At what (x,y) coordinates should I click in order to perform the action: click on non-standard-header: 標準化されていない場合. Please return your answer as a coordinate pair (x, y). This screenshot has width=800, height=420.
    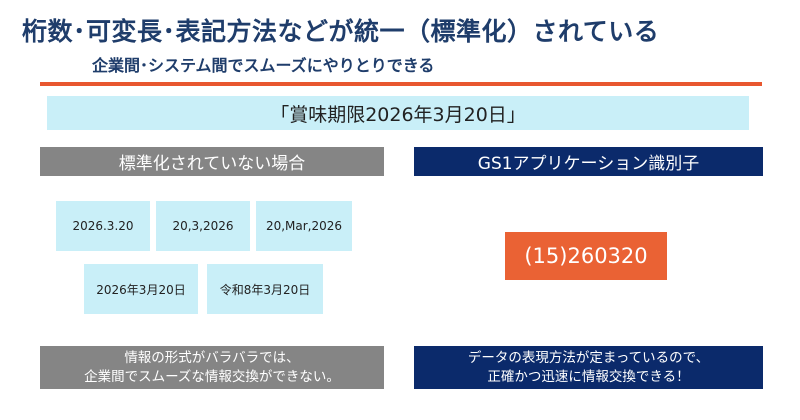
    Looking at the image, I should click on (212, 161).